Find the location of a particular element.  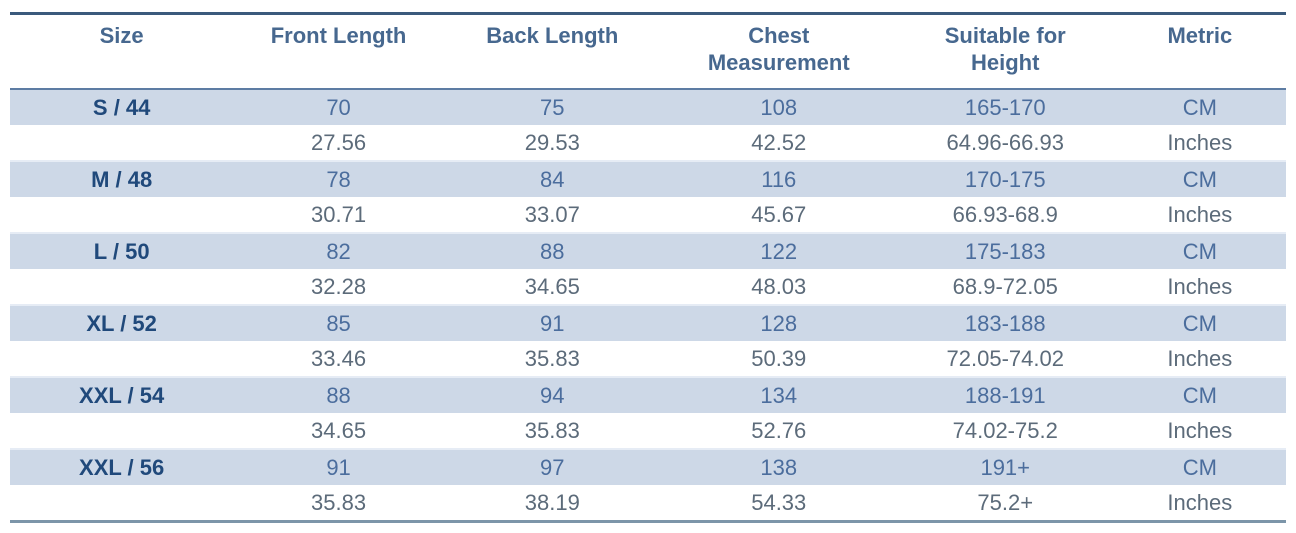

table-row: 30.71 33.07 45.67 66.93-68.9 Inches is located at coordinates (648, 215).